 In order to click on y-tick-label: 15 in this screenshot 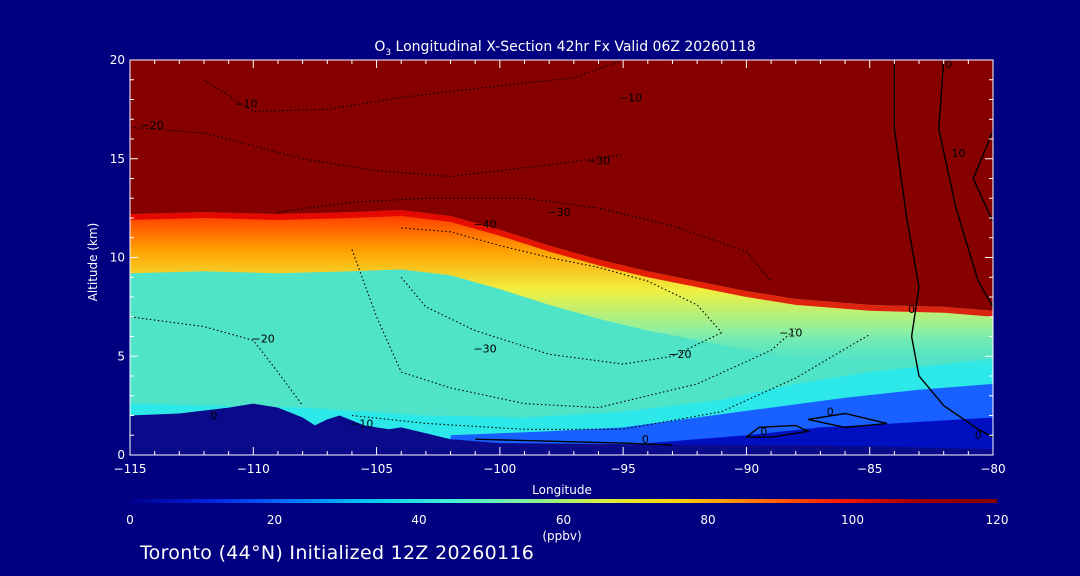, I will do `click(117, 159)`.